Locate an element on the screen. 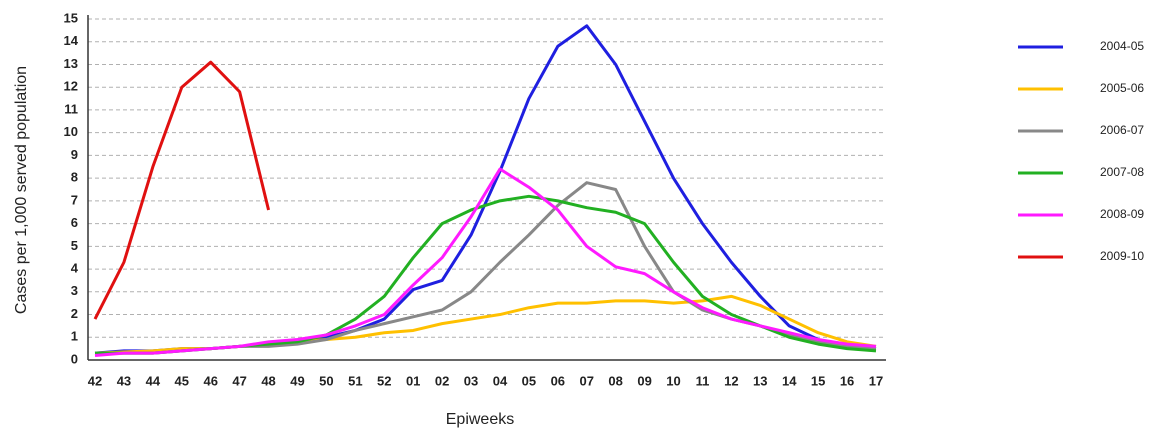 Image resolution: width=1174 pixels, height=430 pixels. y-tick-label: 3 is located at coordinates (74, 290).